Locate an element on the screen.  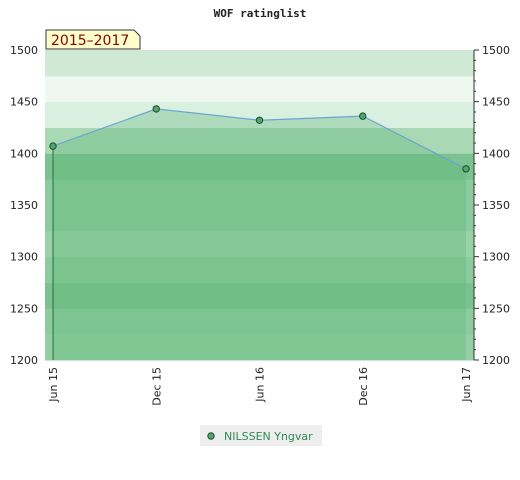
x-tick-label: Jun 16 is located at coordinates (260, 385).